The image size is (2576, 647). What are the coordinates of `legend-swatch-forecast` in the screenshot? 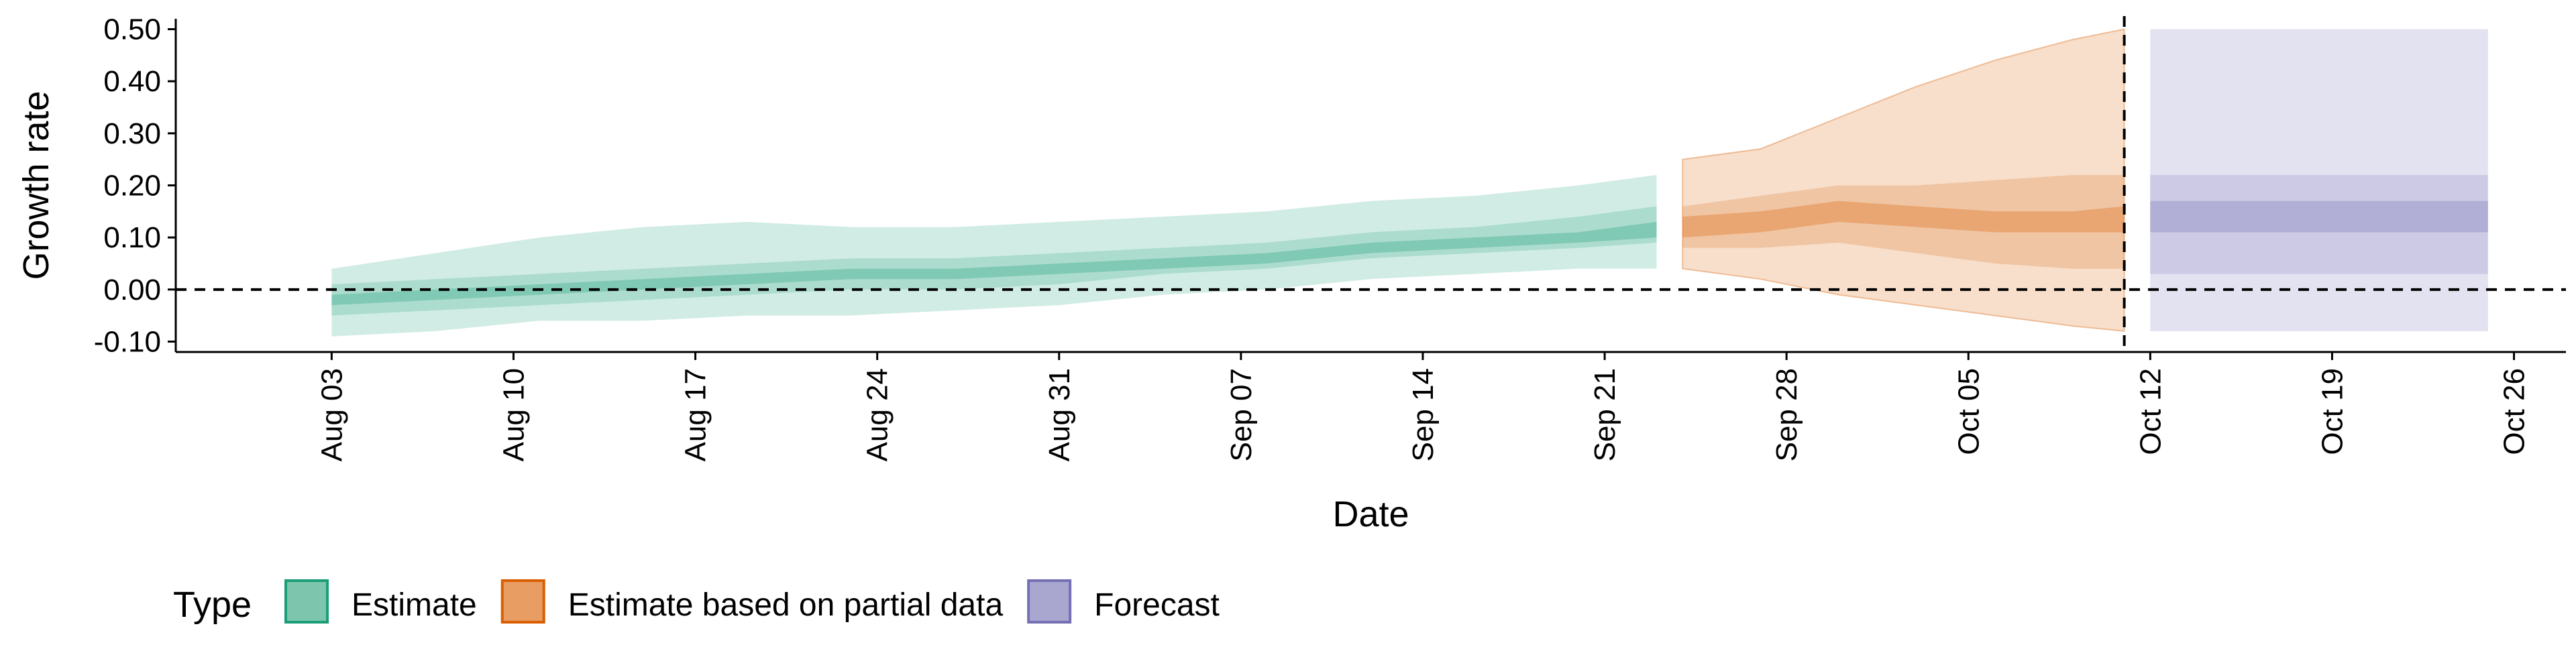 It's located at (1049, 602).